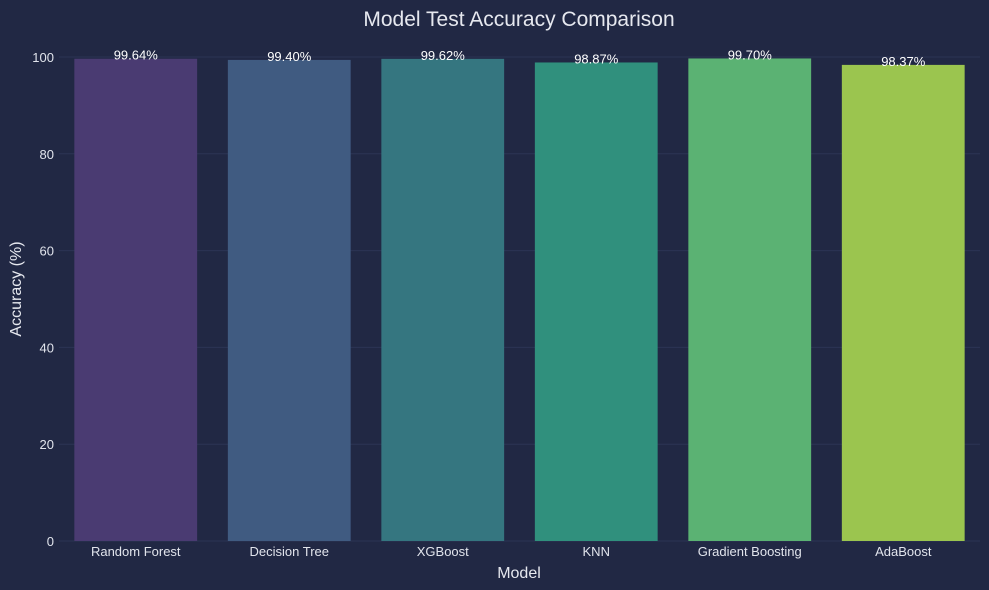 This screenshot has width=989, height=590. I want to click on y-tick-label: 0, so click(50, 541).